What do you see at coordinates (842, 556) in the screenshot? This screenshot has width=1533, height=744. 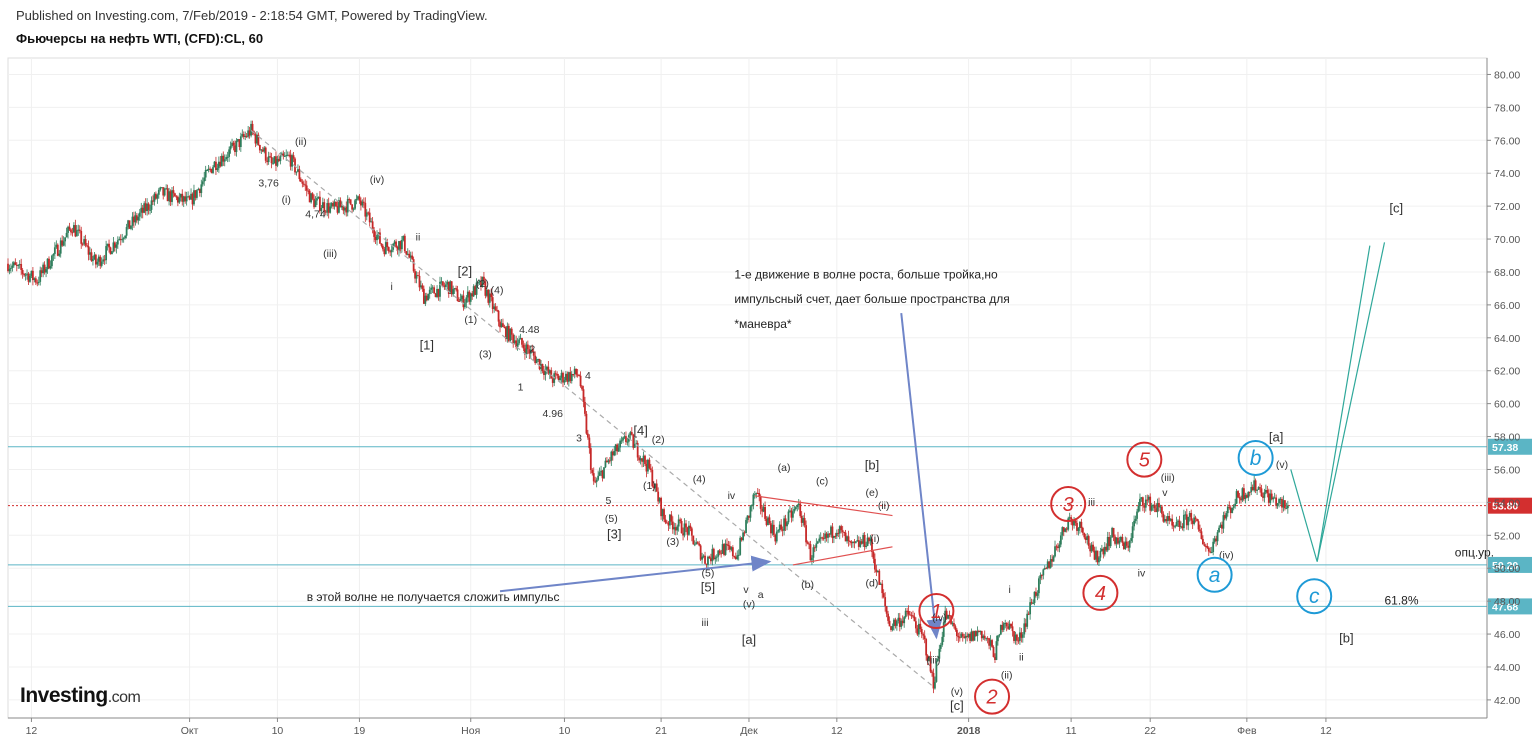 I see `trend-line` at bounding box center [842, 556].